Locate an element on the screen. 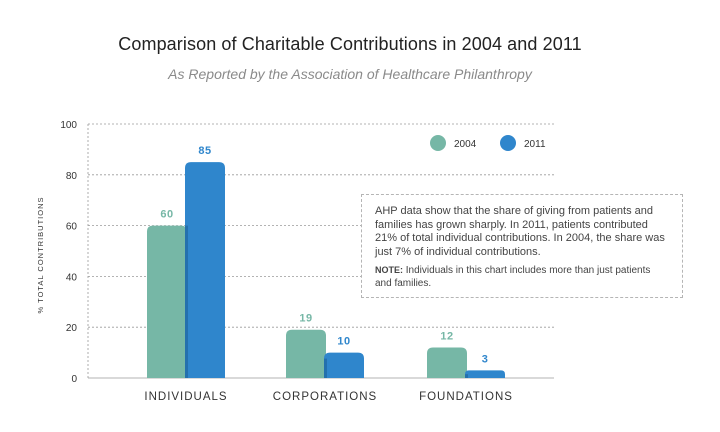 This screenshot has width=720, height=432. legend-swatch-2011 is located at coordinates (508, 143).